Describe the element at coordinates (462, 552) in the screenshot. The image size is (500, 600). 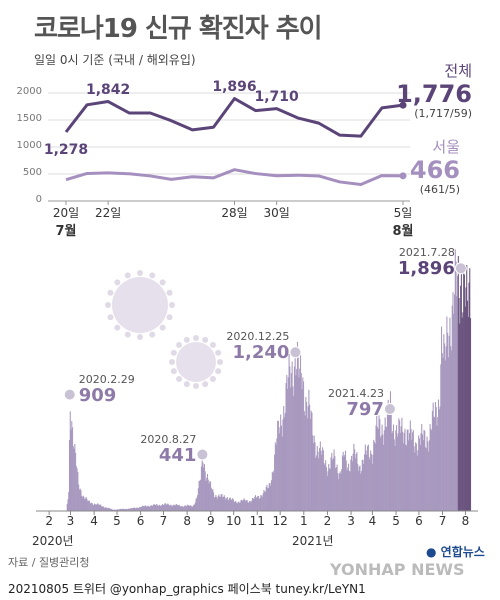
I see `yonhap-logo-text: 연합뉴스` at that location.